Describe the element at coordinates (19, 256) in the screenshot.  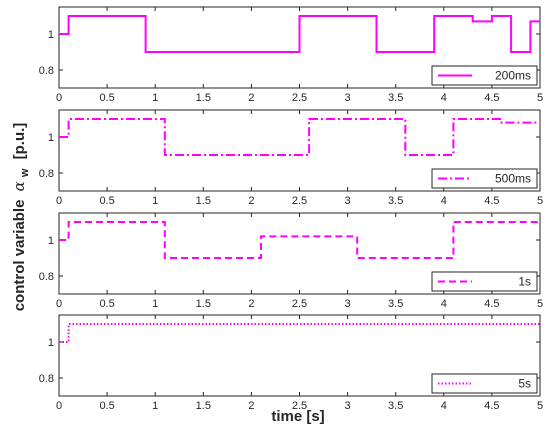
I see `y-axis-title-text: control variable` at that location.